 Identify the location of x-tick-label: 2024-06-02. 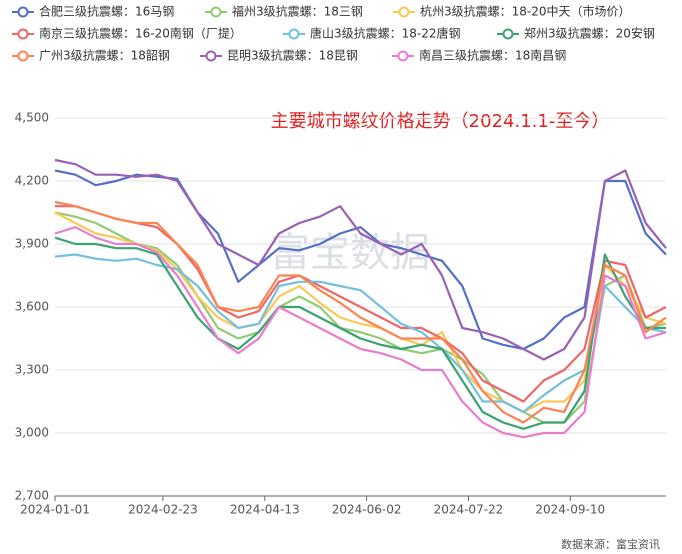
(367, 510).